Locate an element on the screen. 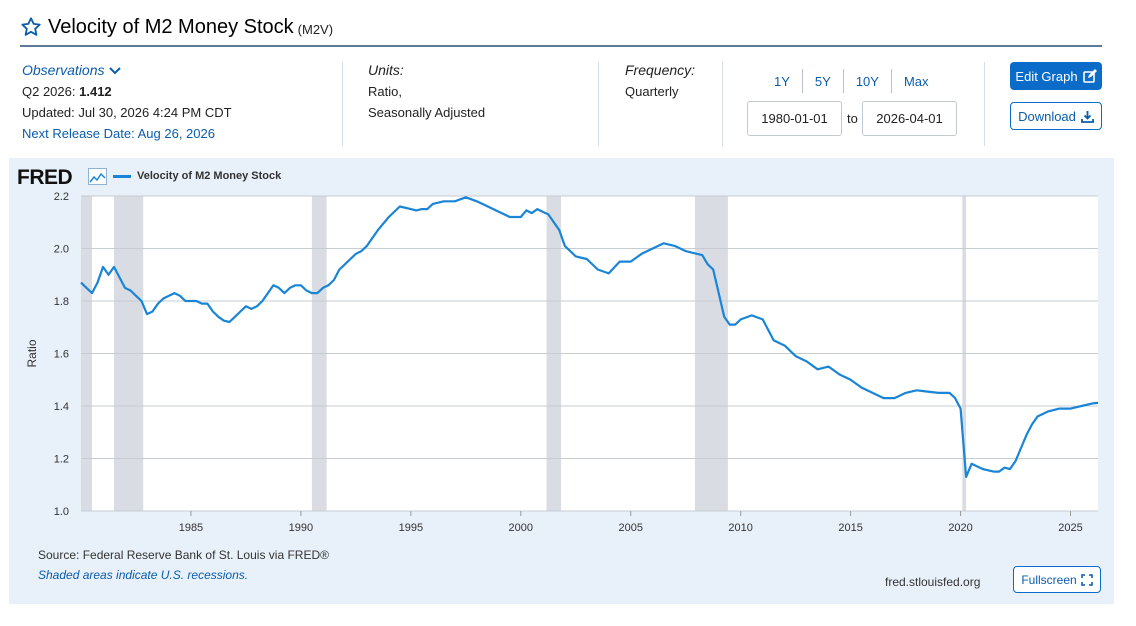 This screenshot has width=1136, height=626. legend-swatch is located at coordinates (122, 176).